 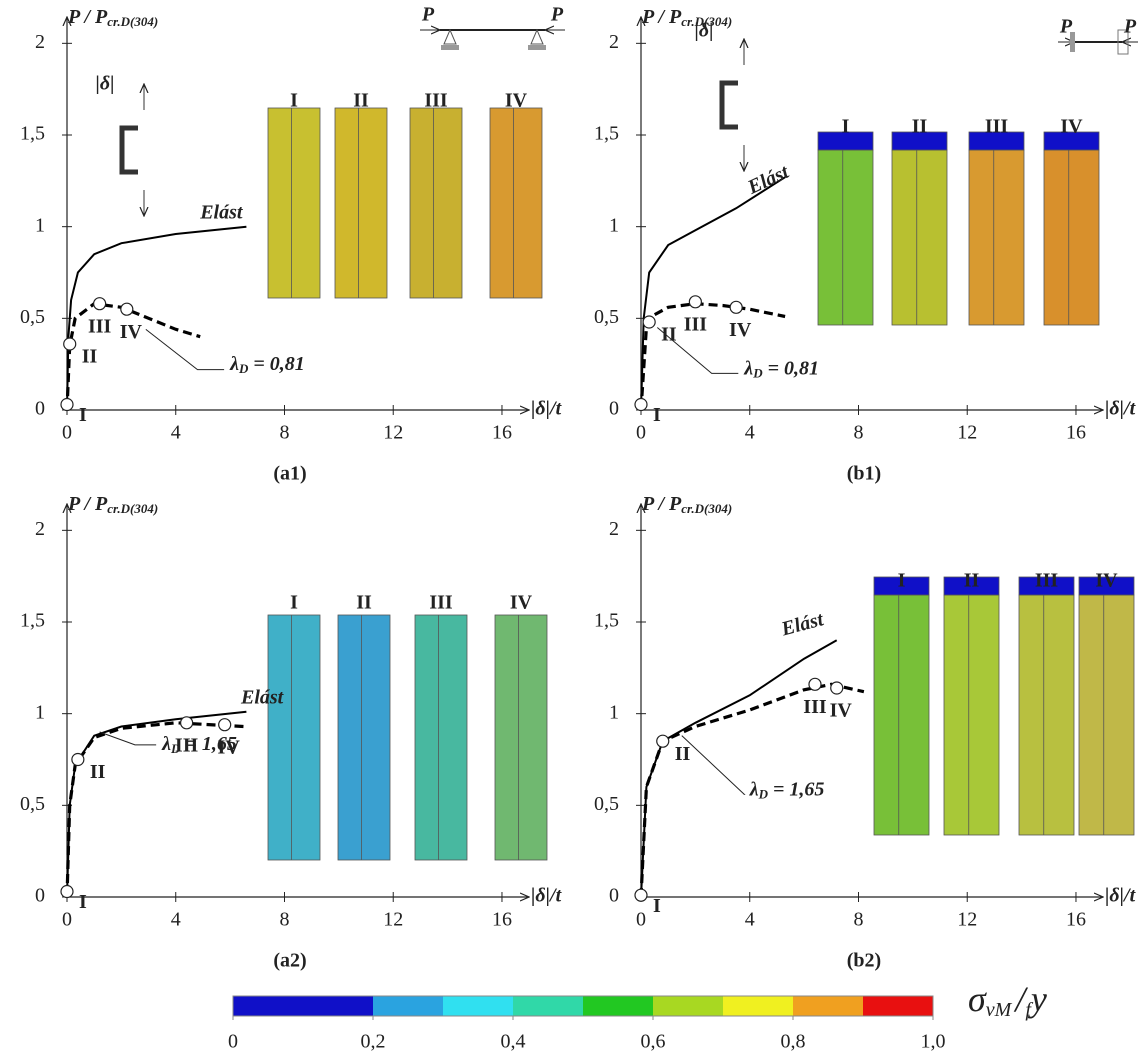 What do you see at coordinates (513, 1042) in the screenshot?
I see `colorbar-tick-label: 0,4` at bounding box center [513, 1042].